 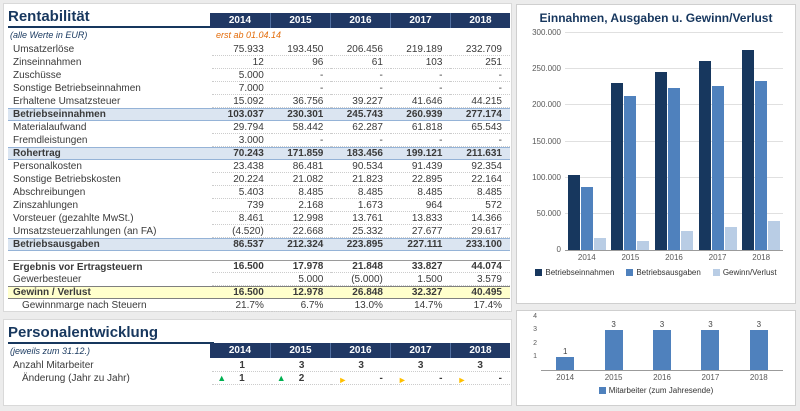 What do you see at coordinates (364, 244) in the screenshot?
I see `cell-value: 223.895` at bounding box center [364, 244].